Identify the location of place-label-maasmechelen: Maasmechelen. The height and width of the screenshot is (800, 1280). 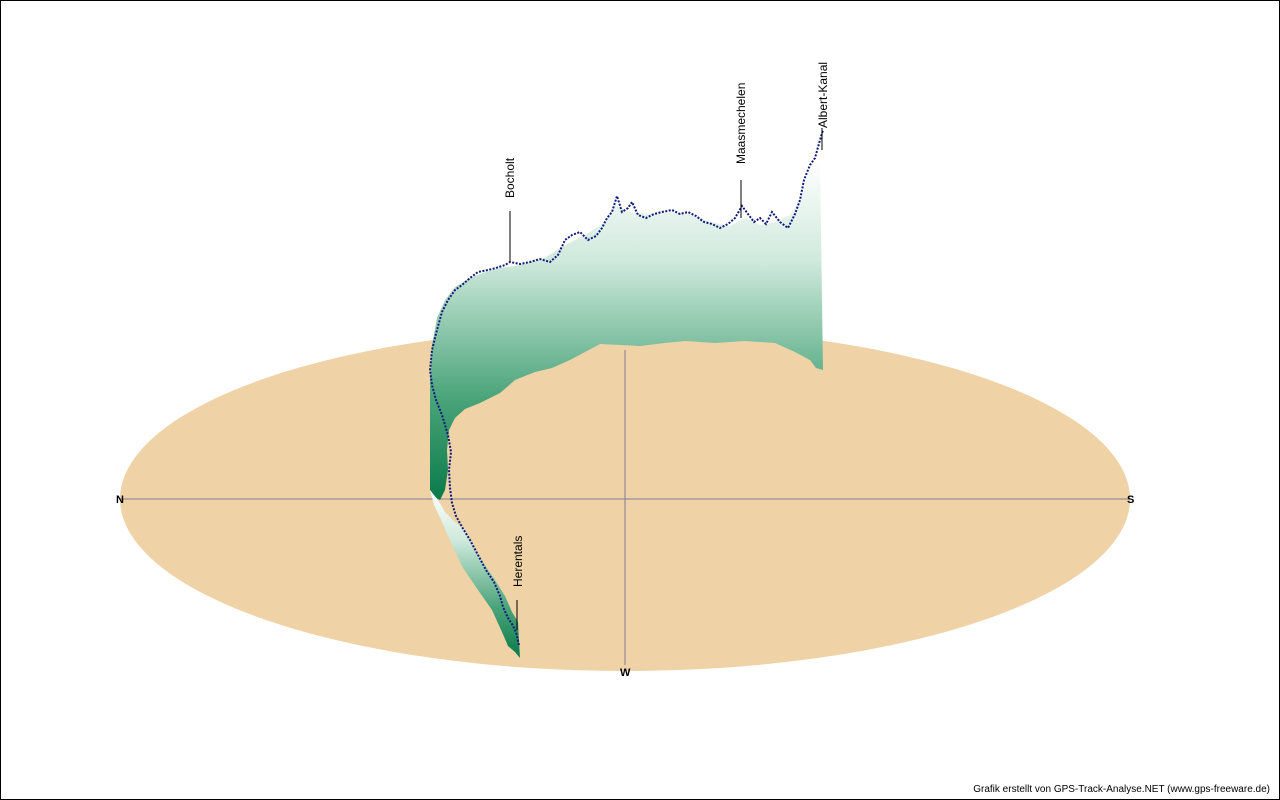
(741, 123).